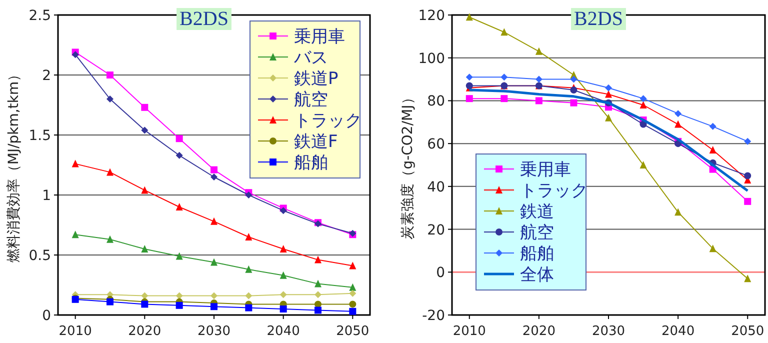 The width and height of the screenshot is (768, 343). What do you see at coordinates (46, 196) in the screenshot?
I see `y-tick-label: 1` at bounding box center [46, 196].